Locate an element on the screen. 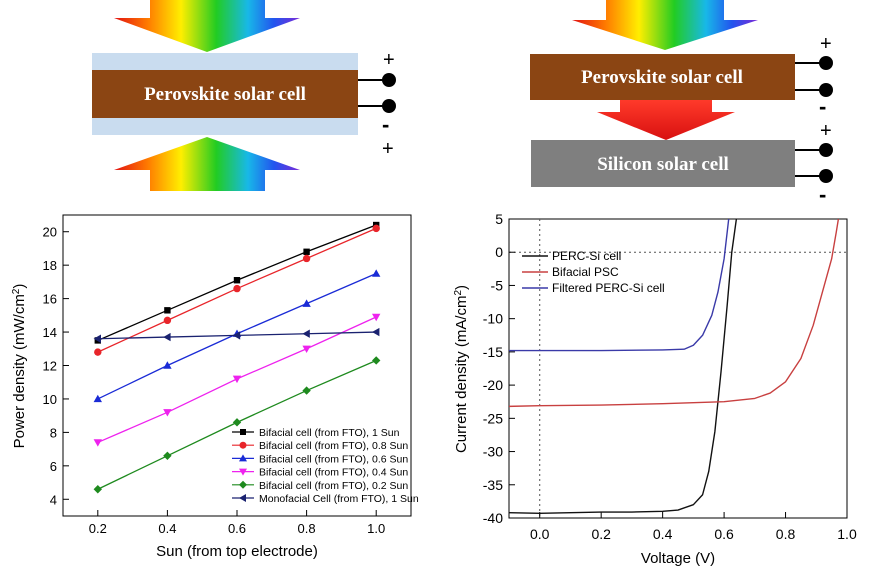 This screenshot has width=883, height=569. minus-sign-1: - is located at coordinates (822, 106).